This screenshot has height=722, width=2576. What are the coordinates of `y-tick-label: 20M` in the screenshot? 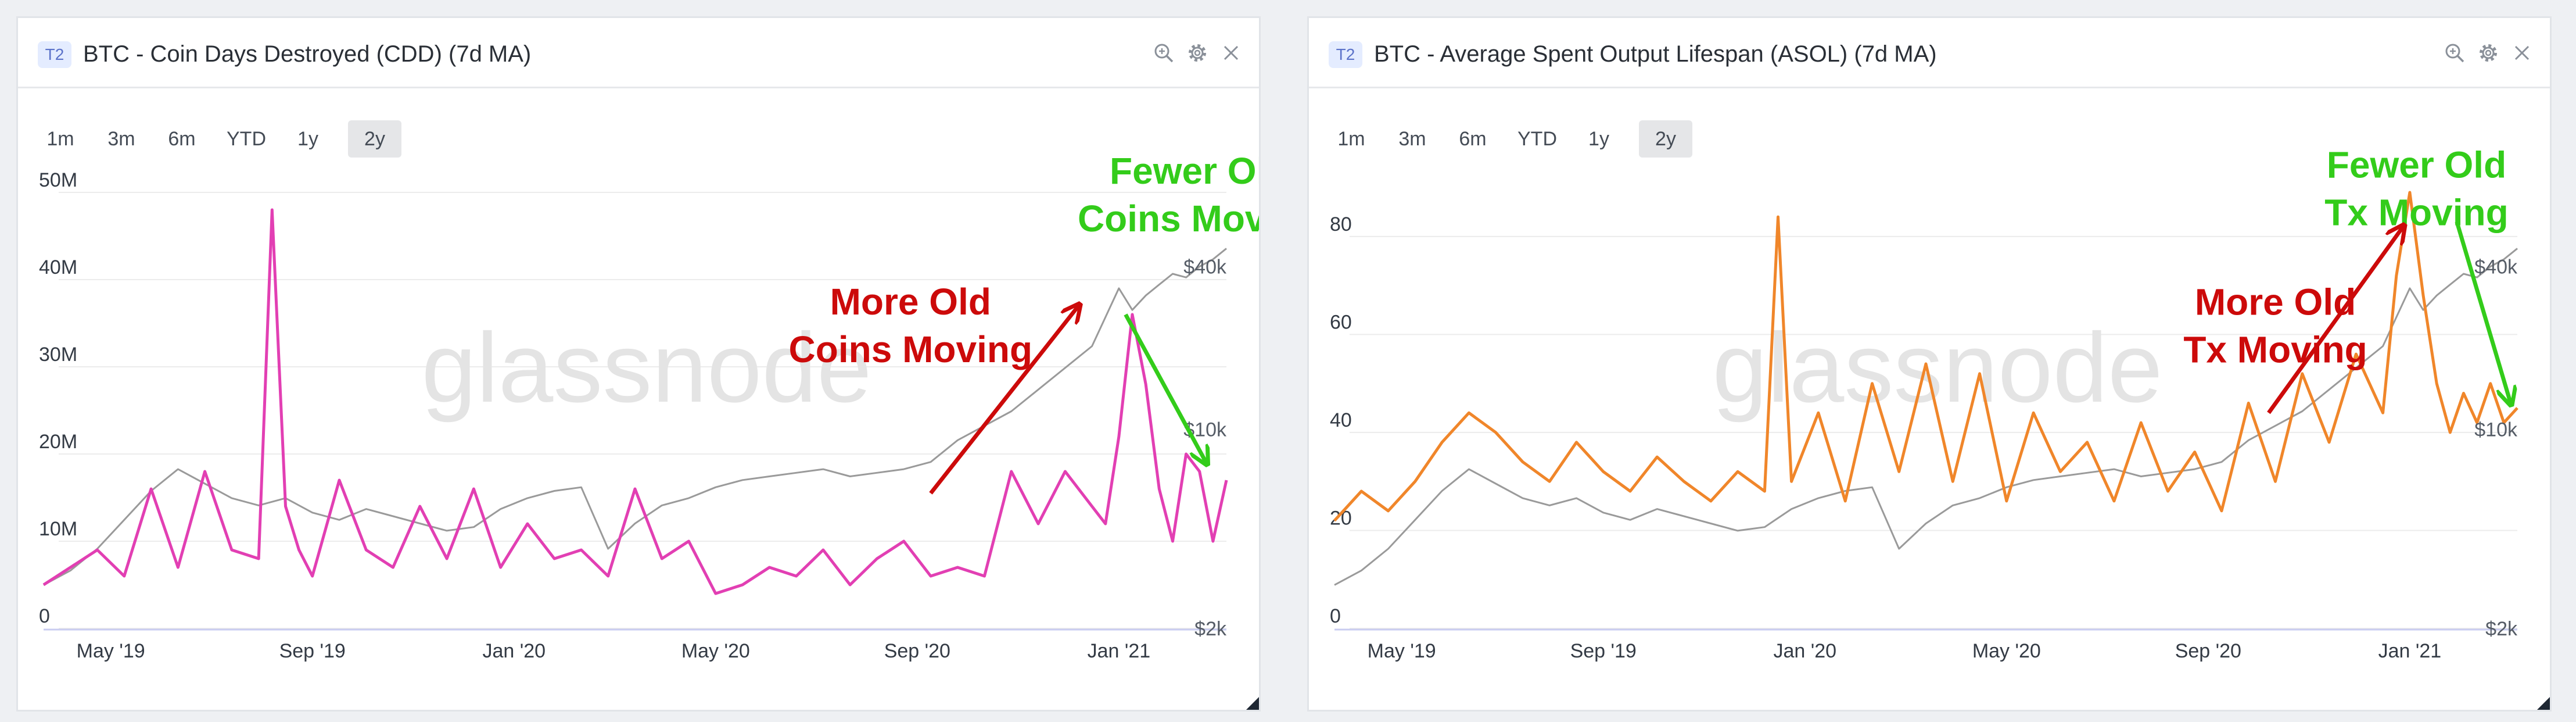 It's located at (58, 442).